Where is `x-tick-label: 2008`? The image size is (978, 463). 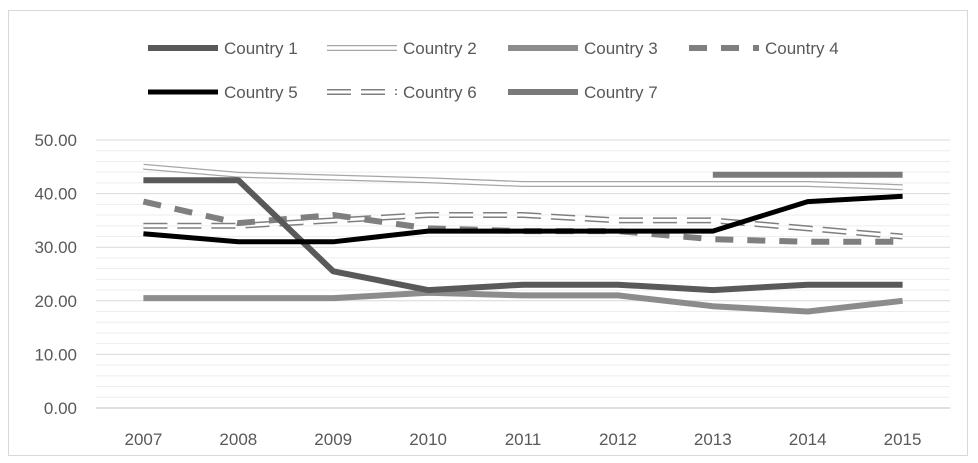 x-tick-label: 2008 is located at coordinates (238, 439).